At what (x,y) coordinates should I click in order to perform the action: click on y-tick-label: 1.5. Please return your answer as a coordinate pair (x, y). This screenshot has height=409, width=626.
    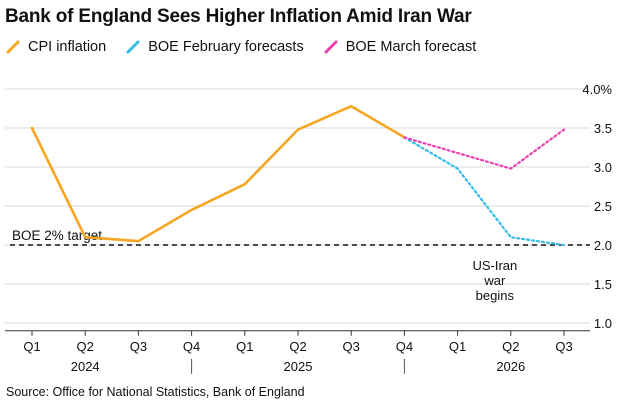
    Looking at the image, I should click on (603, 284).